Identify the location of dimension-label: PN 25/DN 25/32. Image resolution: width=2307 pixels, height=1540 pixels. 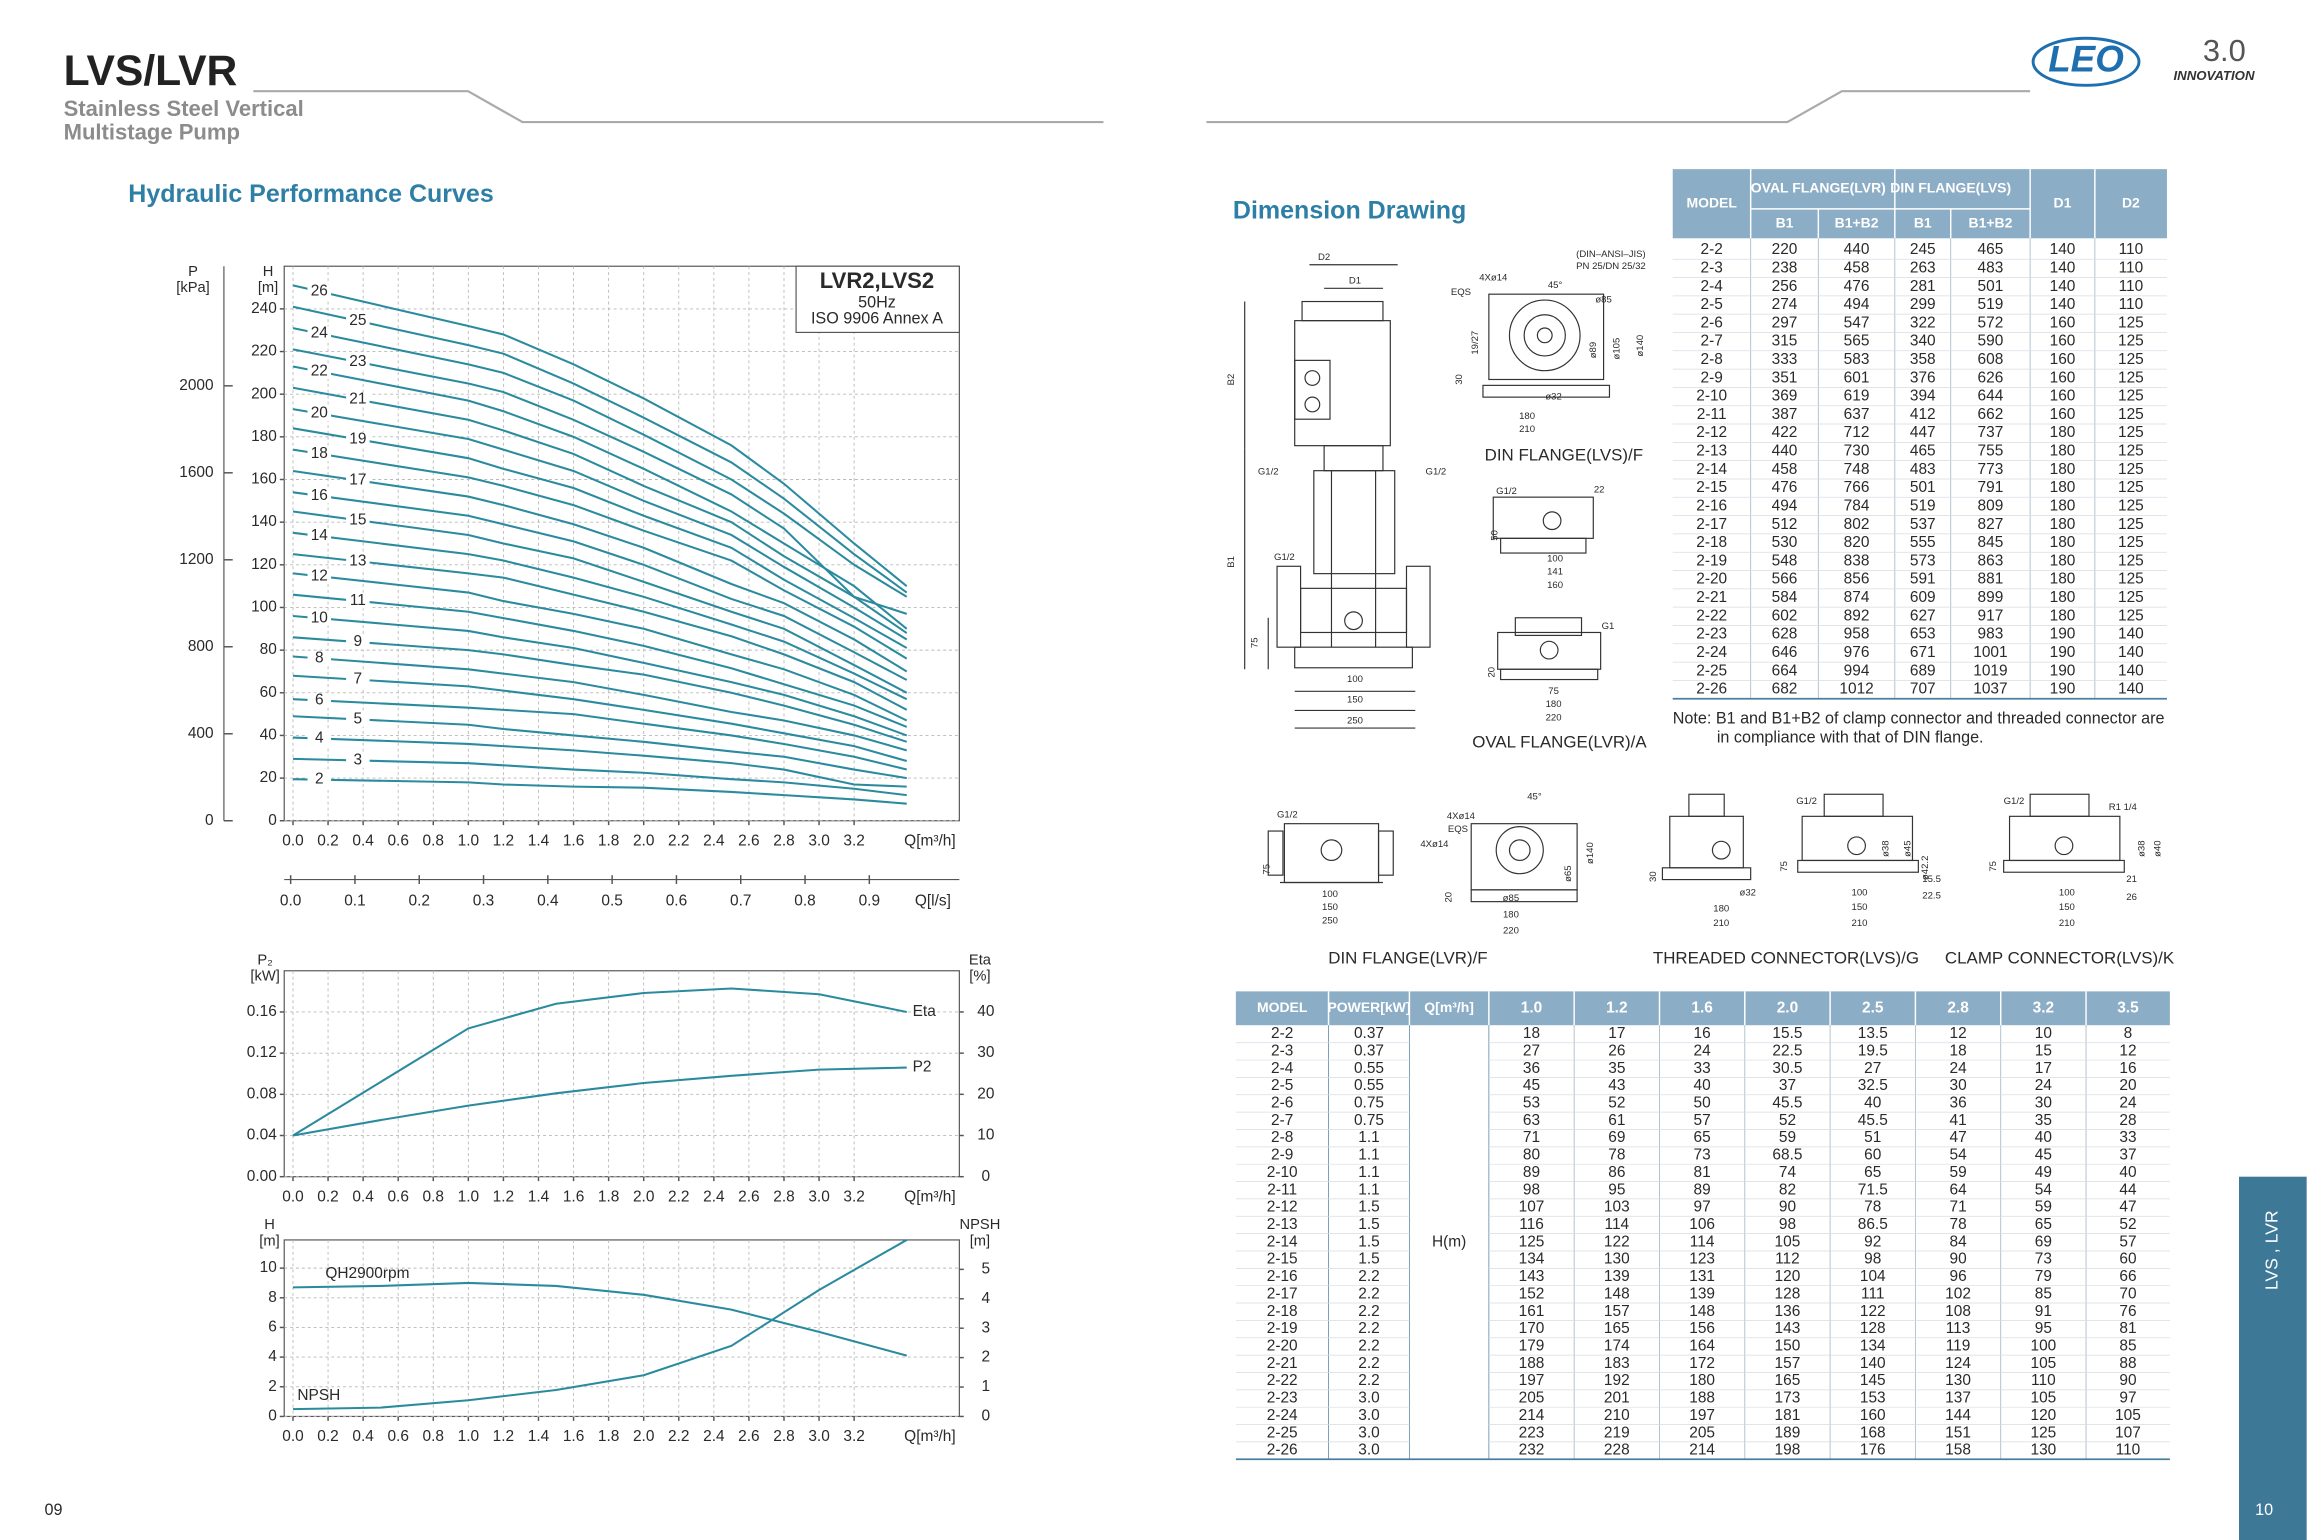
(1611, 266).